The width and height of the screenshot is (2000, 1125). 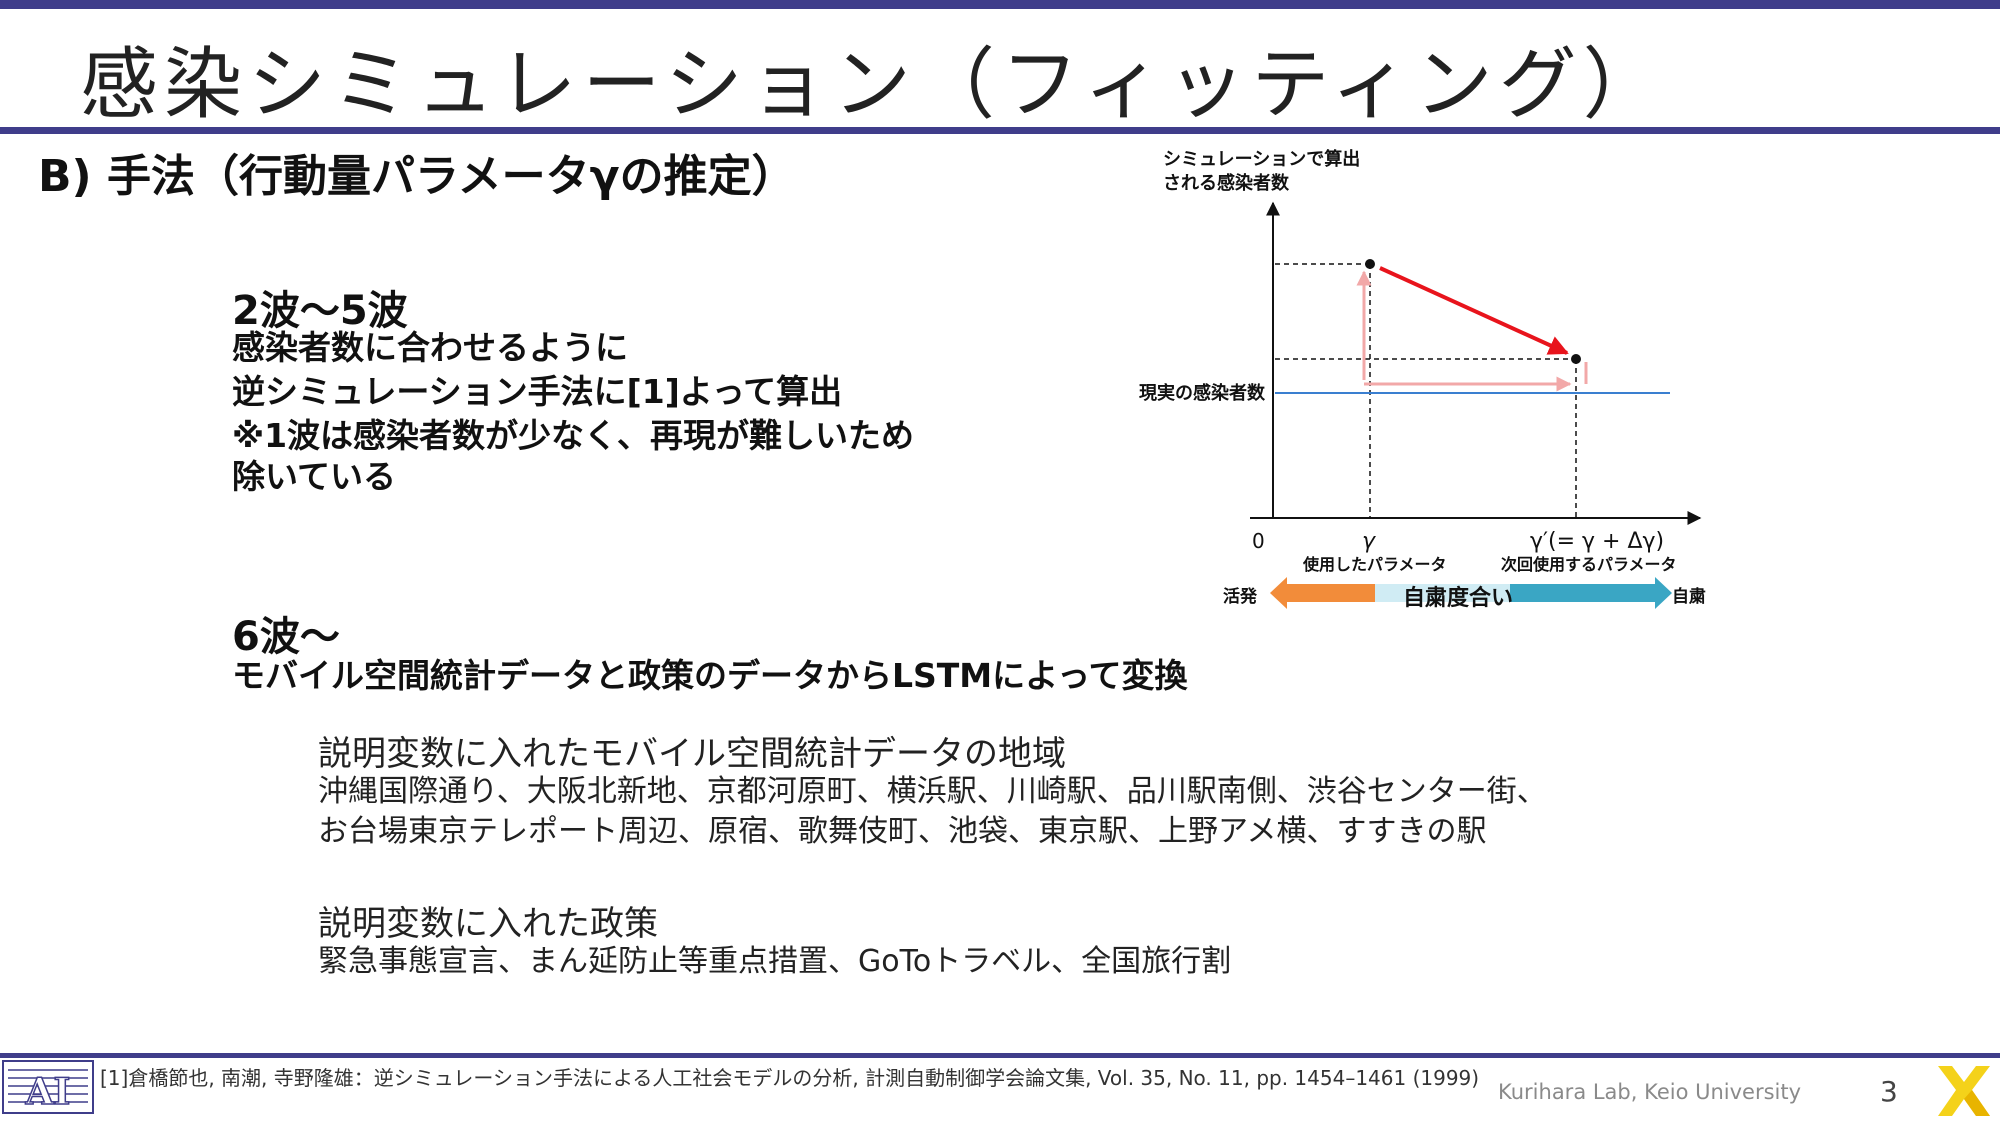 What do you see at coordinates (286, 637) in the screenshot?
I see `wave-6-heading: 6波～` at bounding box center [286, 637].